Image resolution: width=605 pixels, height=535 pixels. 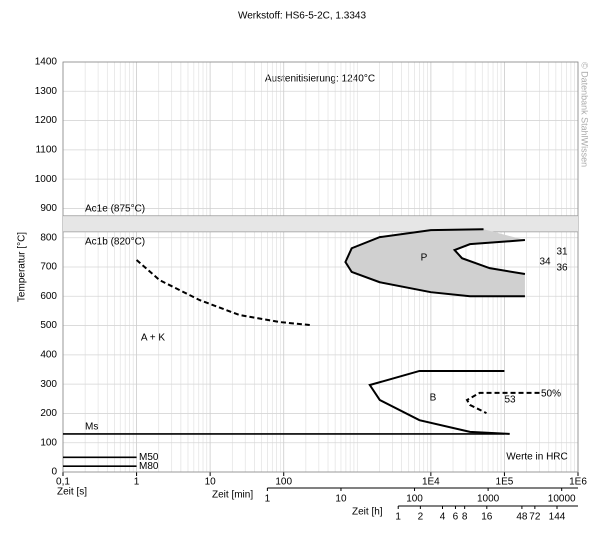 What do you see at coordinates (557, 517) in the screenshot?
I see `x3-tick-label: 144` at bounding box center [557, 517].